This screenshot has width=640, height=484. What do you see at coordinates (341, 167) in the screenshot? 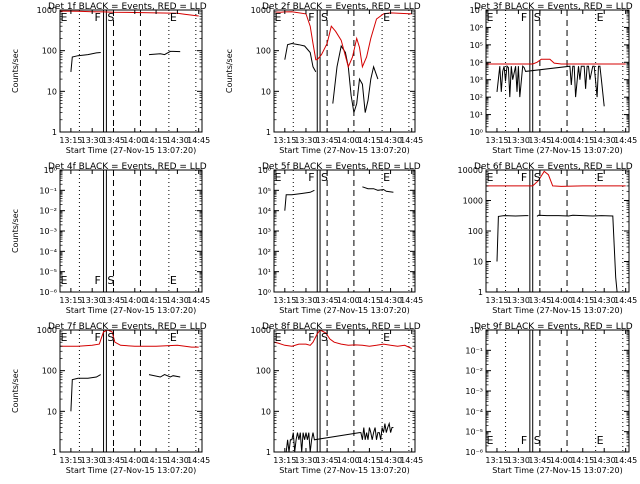
I see `panel-title: Det 5f BLACK = Events, RED = LLD` at bounding box center [341, 167].